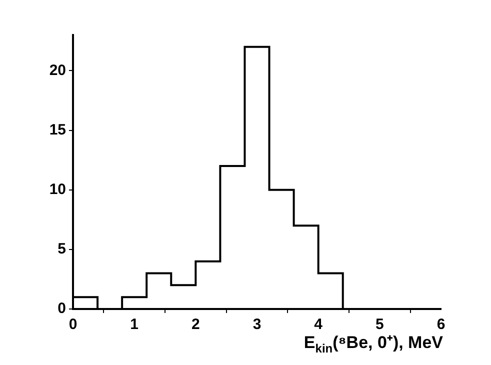  I want to click on x-tick-label: 4, so click(319, 325).